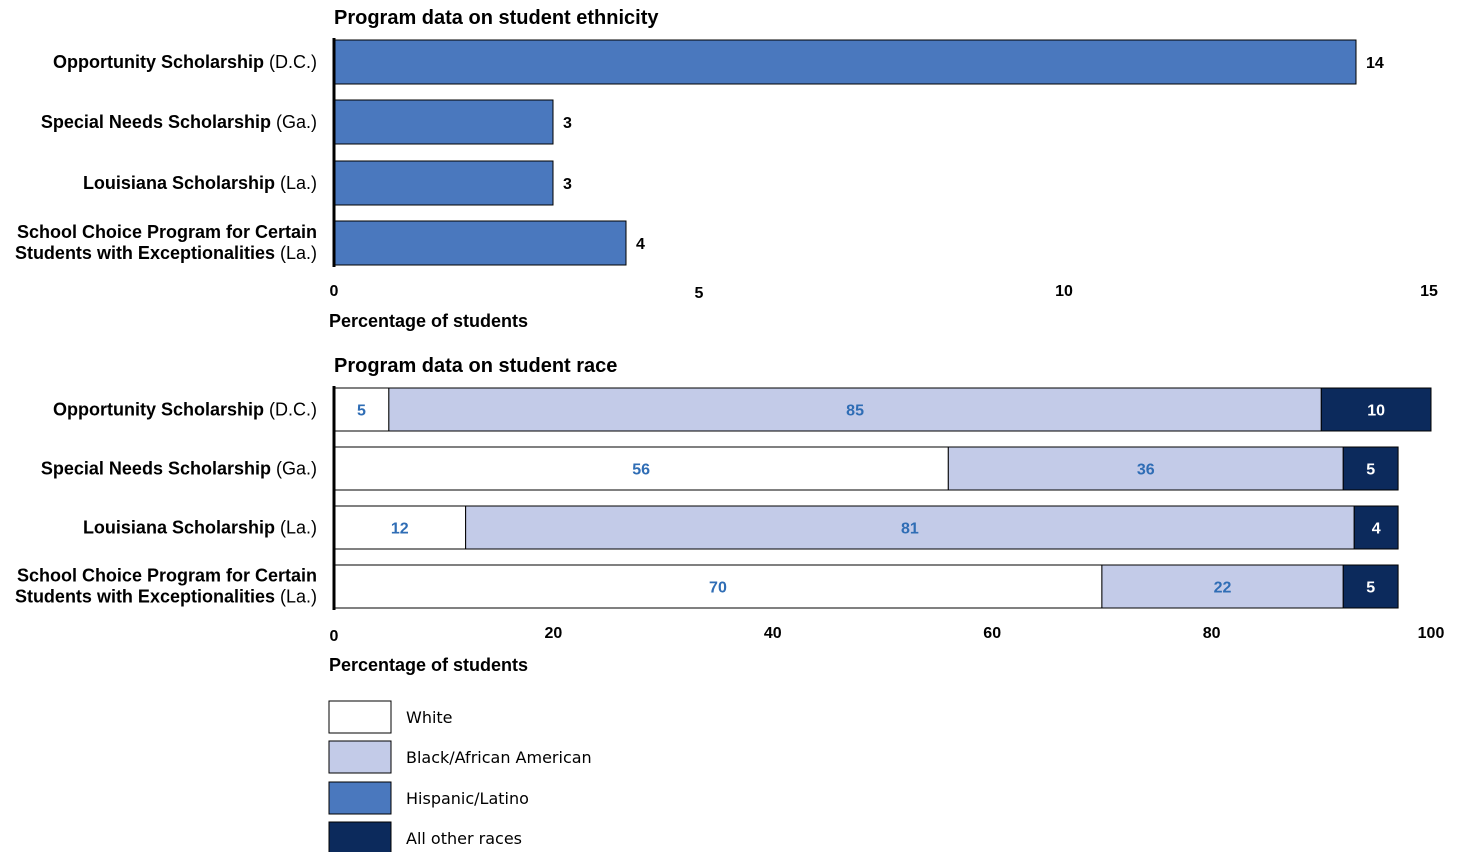 Image resolution: width=1465 pixels, height=852 pixels. What do you see at coordinates (475, 366) in the screenshot?
I see `chart-title: Program data on student race` at bounding box center [475, 366].